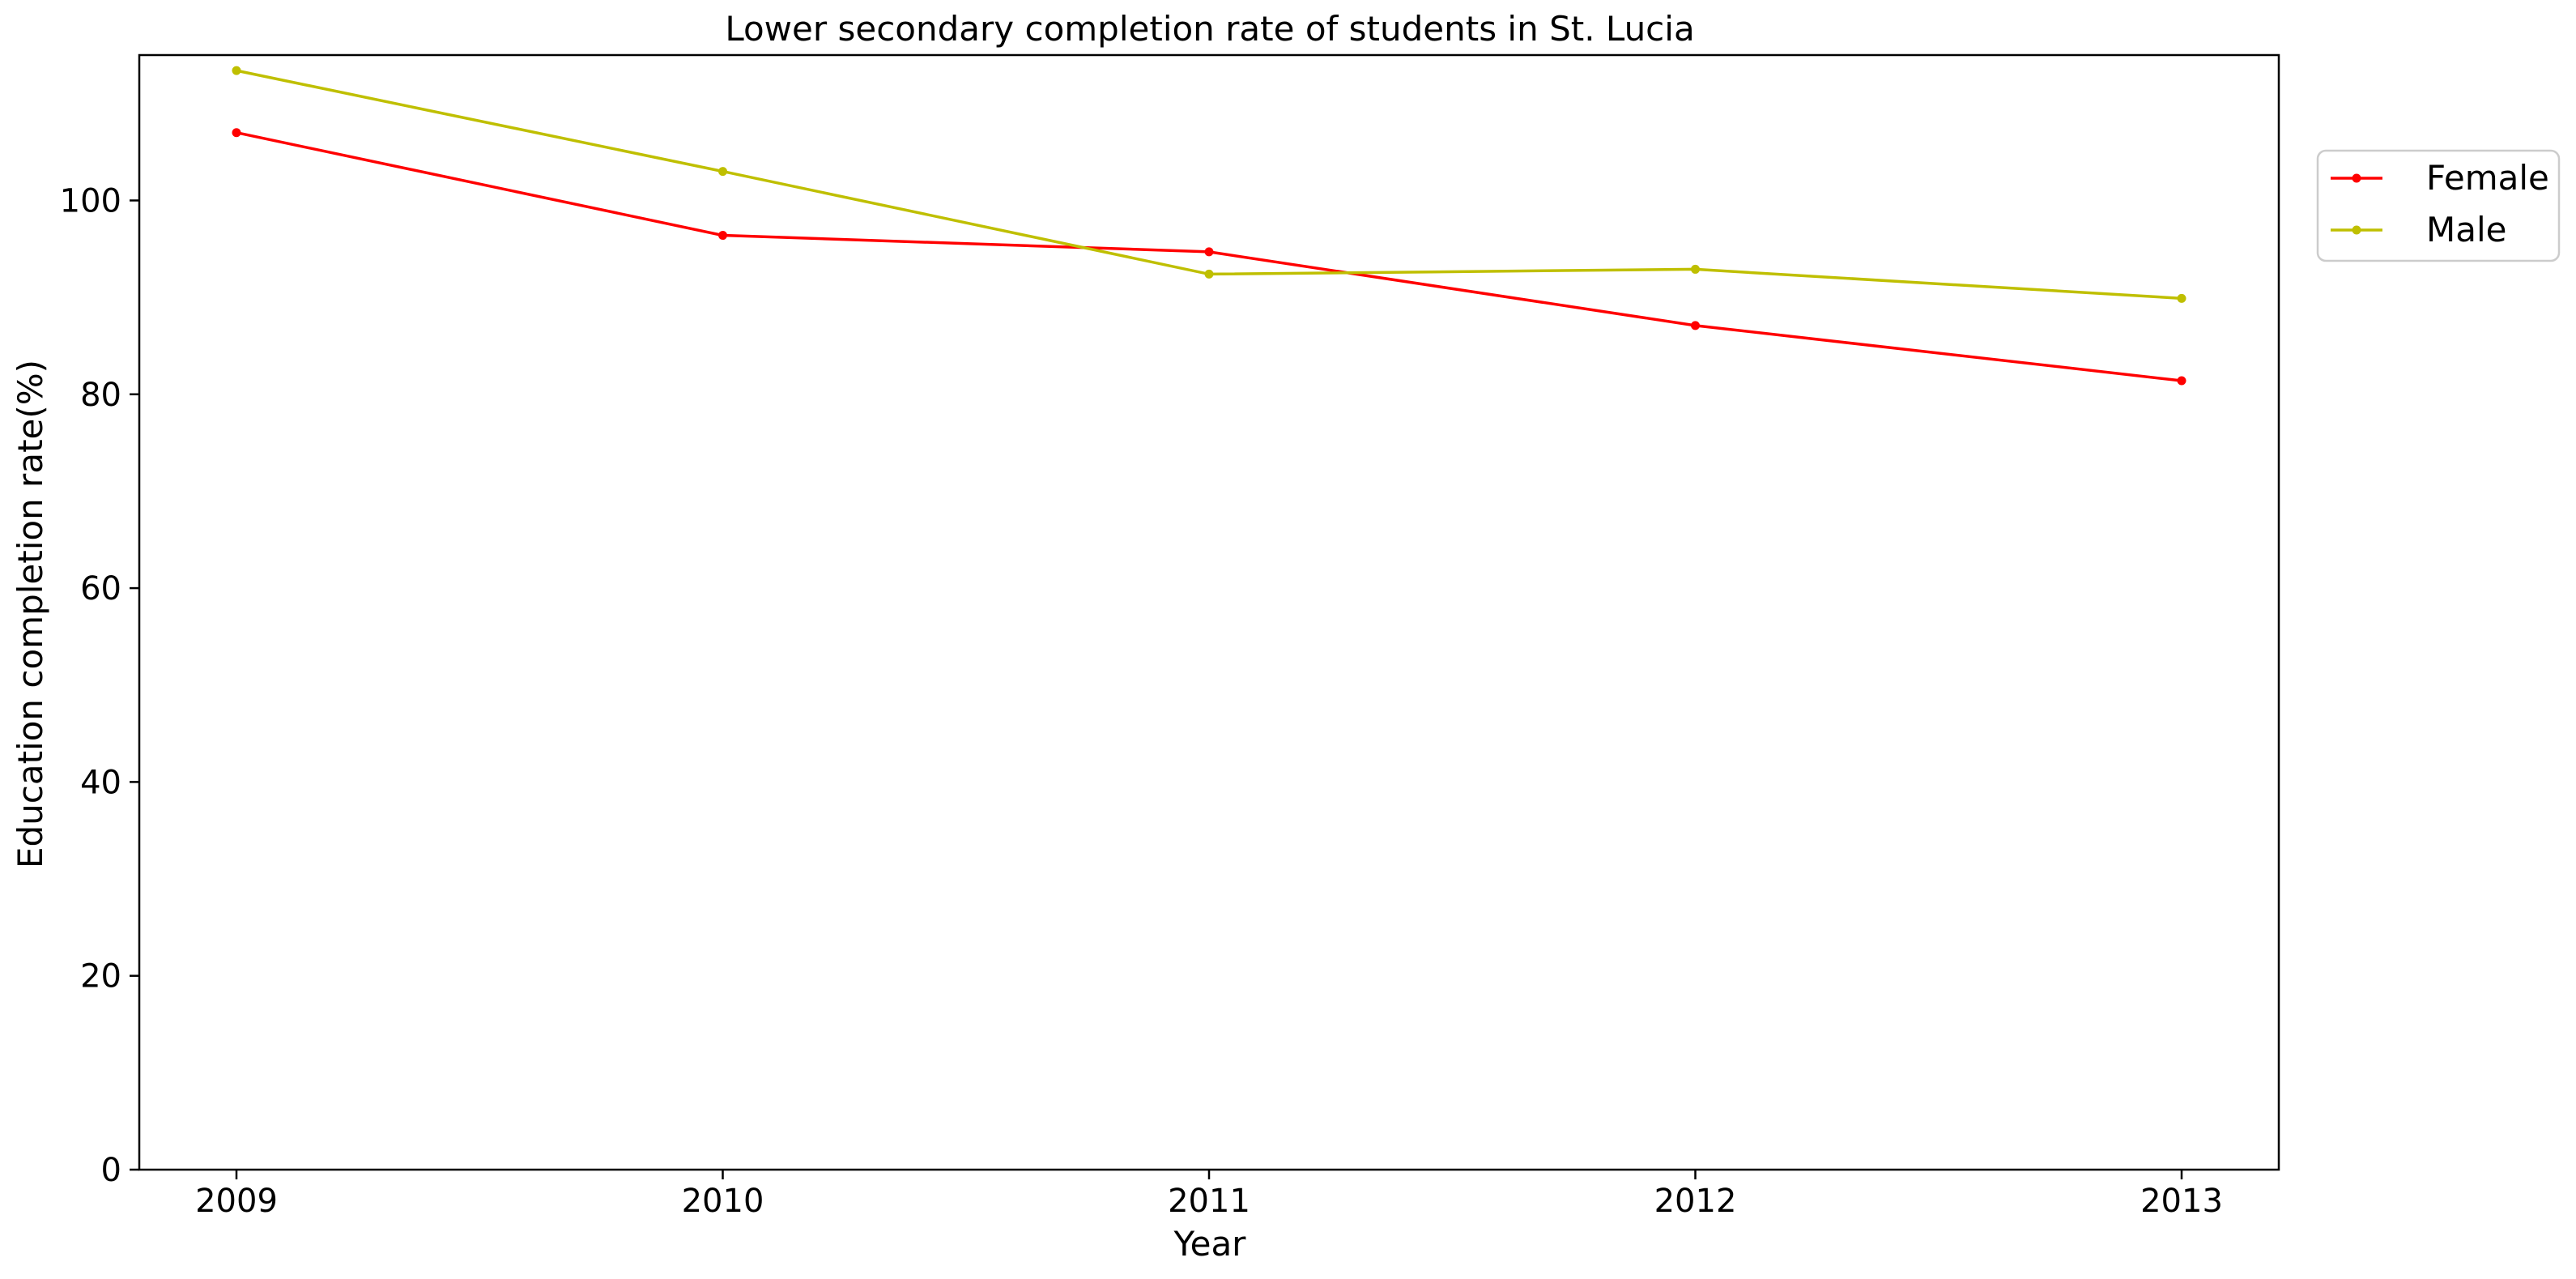 This screenshot has width=2576, height=1279. What do you see at coordinates (100, 782) in the screenshot?
I see `y-tick-label: 40` at bounding box center [100, 782].